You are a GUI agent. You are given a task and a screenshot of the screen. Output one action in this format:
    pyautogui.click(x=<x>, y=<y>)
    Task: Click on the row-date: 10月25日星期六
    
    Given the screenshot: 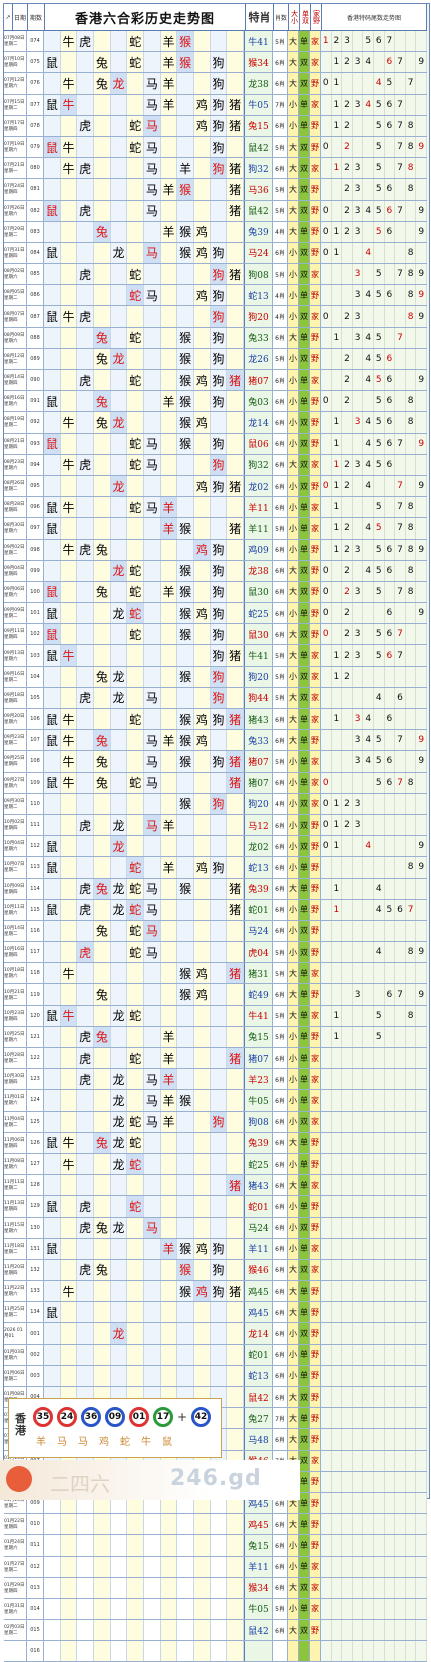 What is the action you would take?
    pyautogui.click(x=15, y=1036)
    